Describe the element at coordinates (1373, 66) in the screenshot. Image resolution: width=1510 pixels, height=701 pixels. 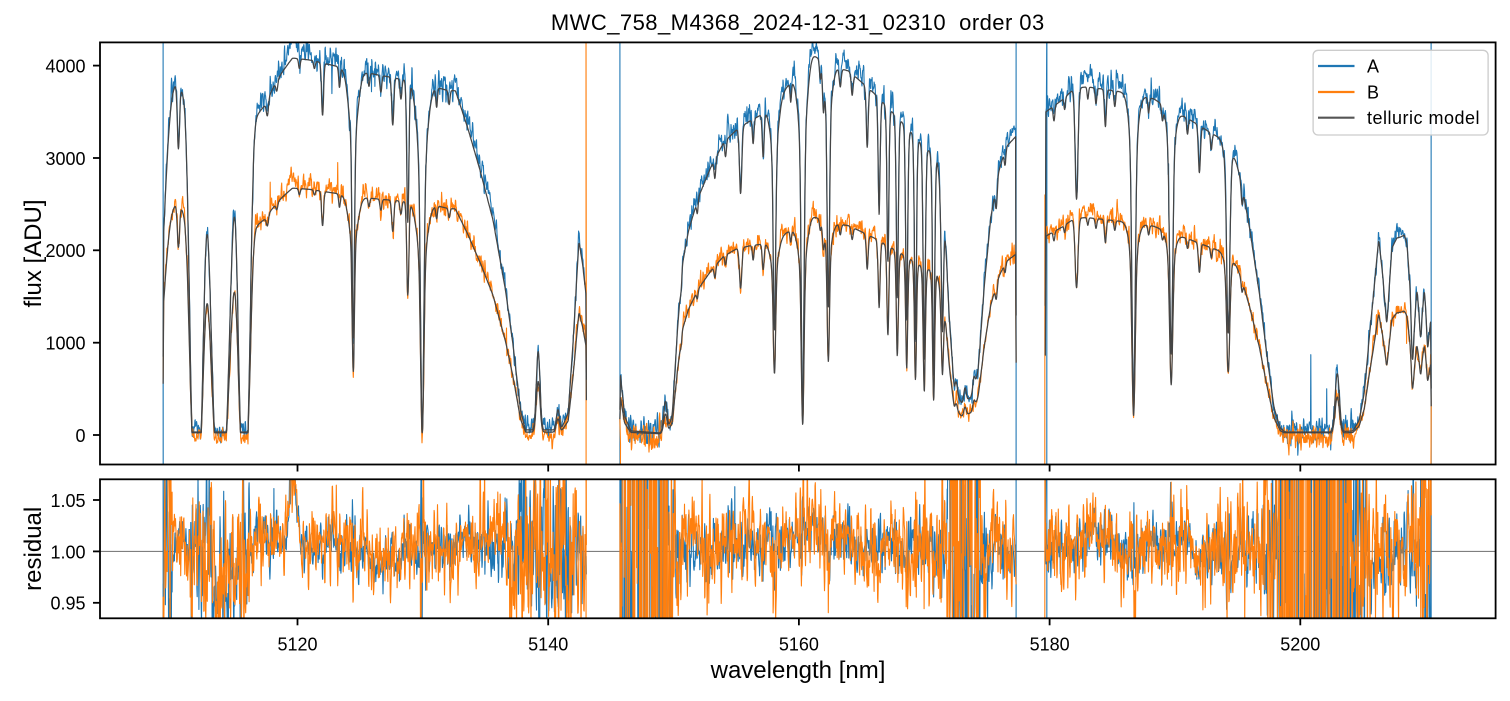
I see `svg-text: A` at that location.